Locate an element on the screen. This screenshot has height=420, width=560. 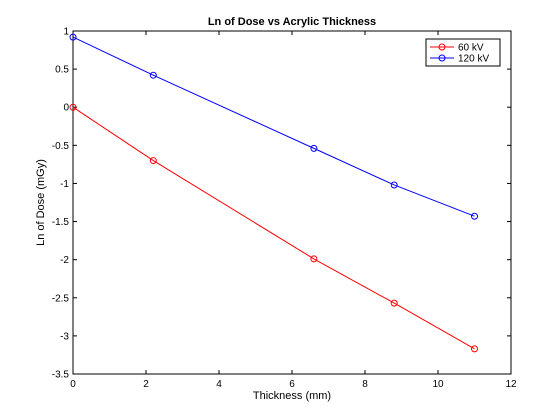
y-tick-label: 0.5 is located at coordinates (62, 70).